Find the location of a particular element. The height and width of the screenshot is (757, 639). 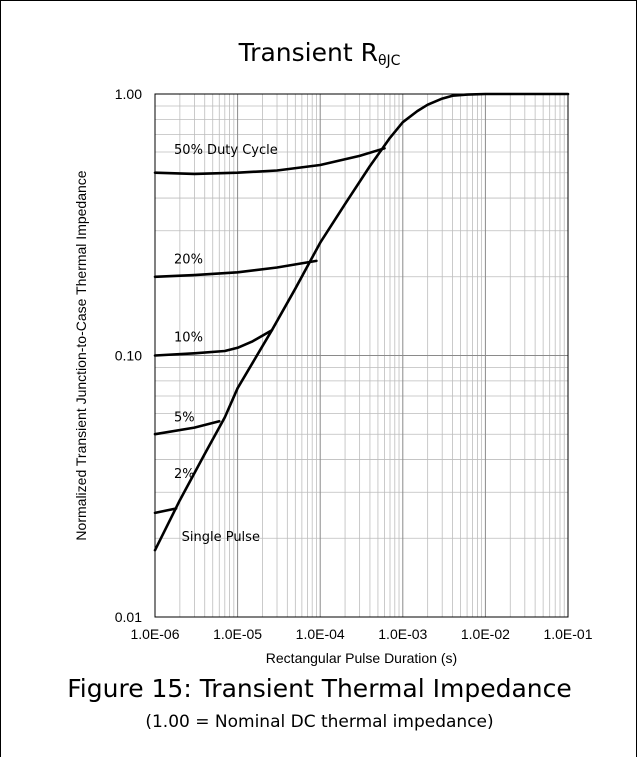

x-tick-label: 1.0E-06 is located at coordinates (154, 634).